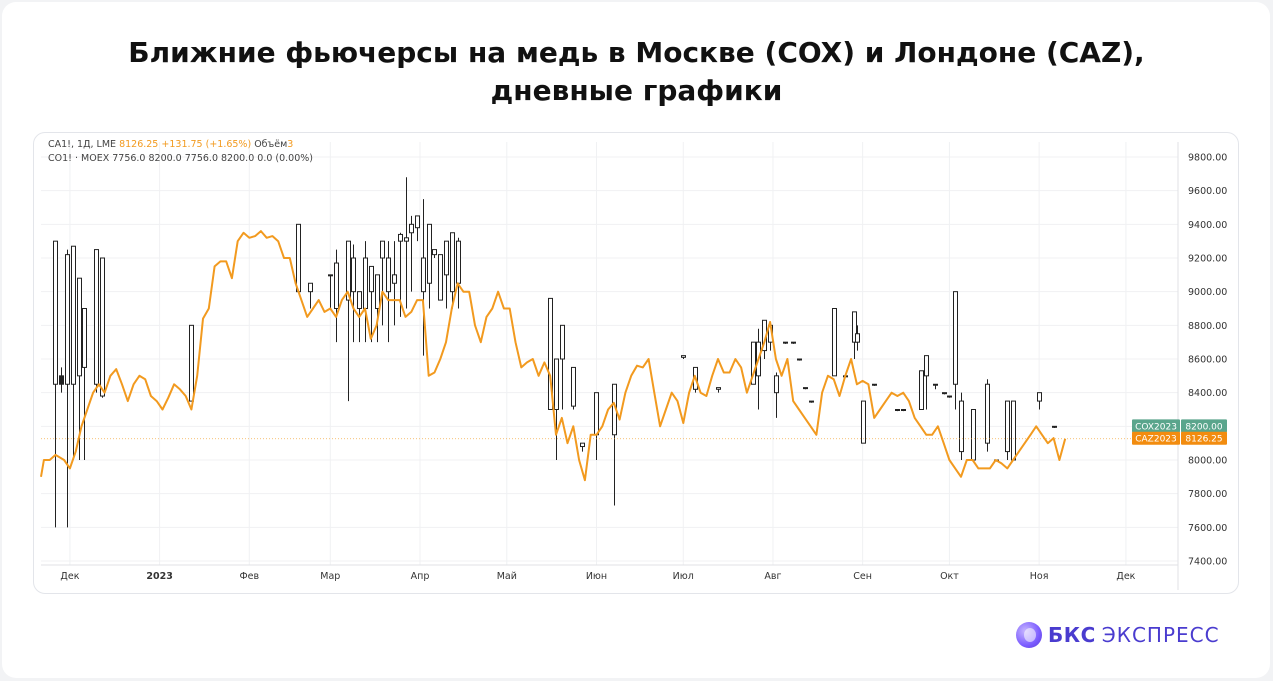  What do you see at coordinates (1039, 576) in the screenshot?
I see `x-tick-label: Ноя` at bounding box center [1039, 576].